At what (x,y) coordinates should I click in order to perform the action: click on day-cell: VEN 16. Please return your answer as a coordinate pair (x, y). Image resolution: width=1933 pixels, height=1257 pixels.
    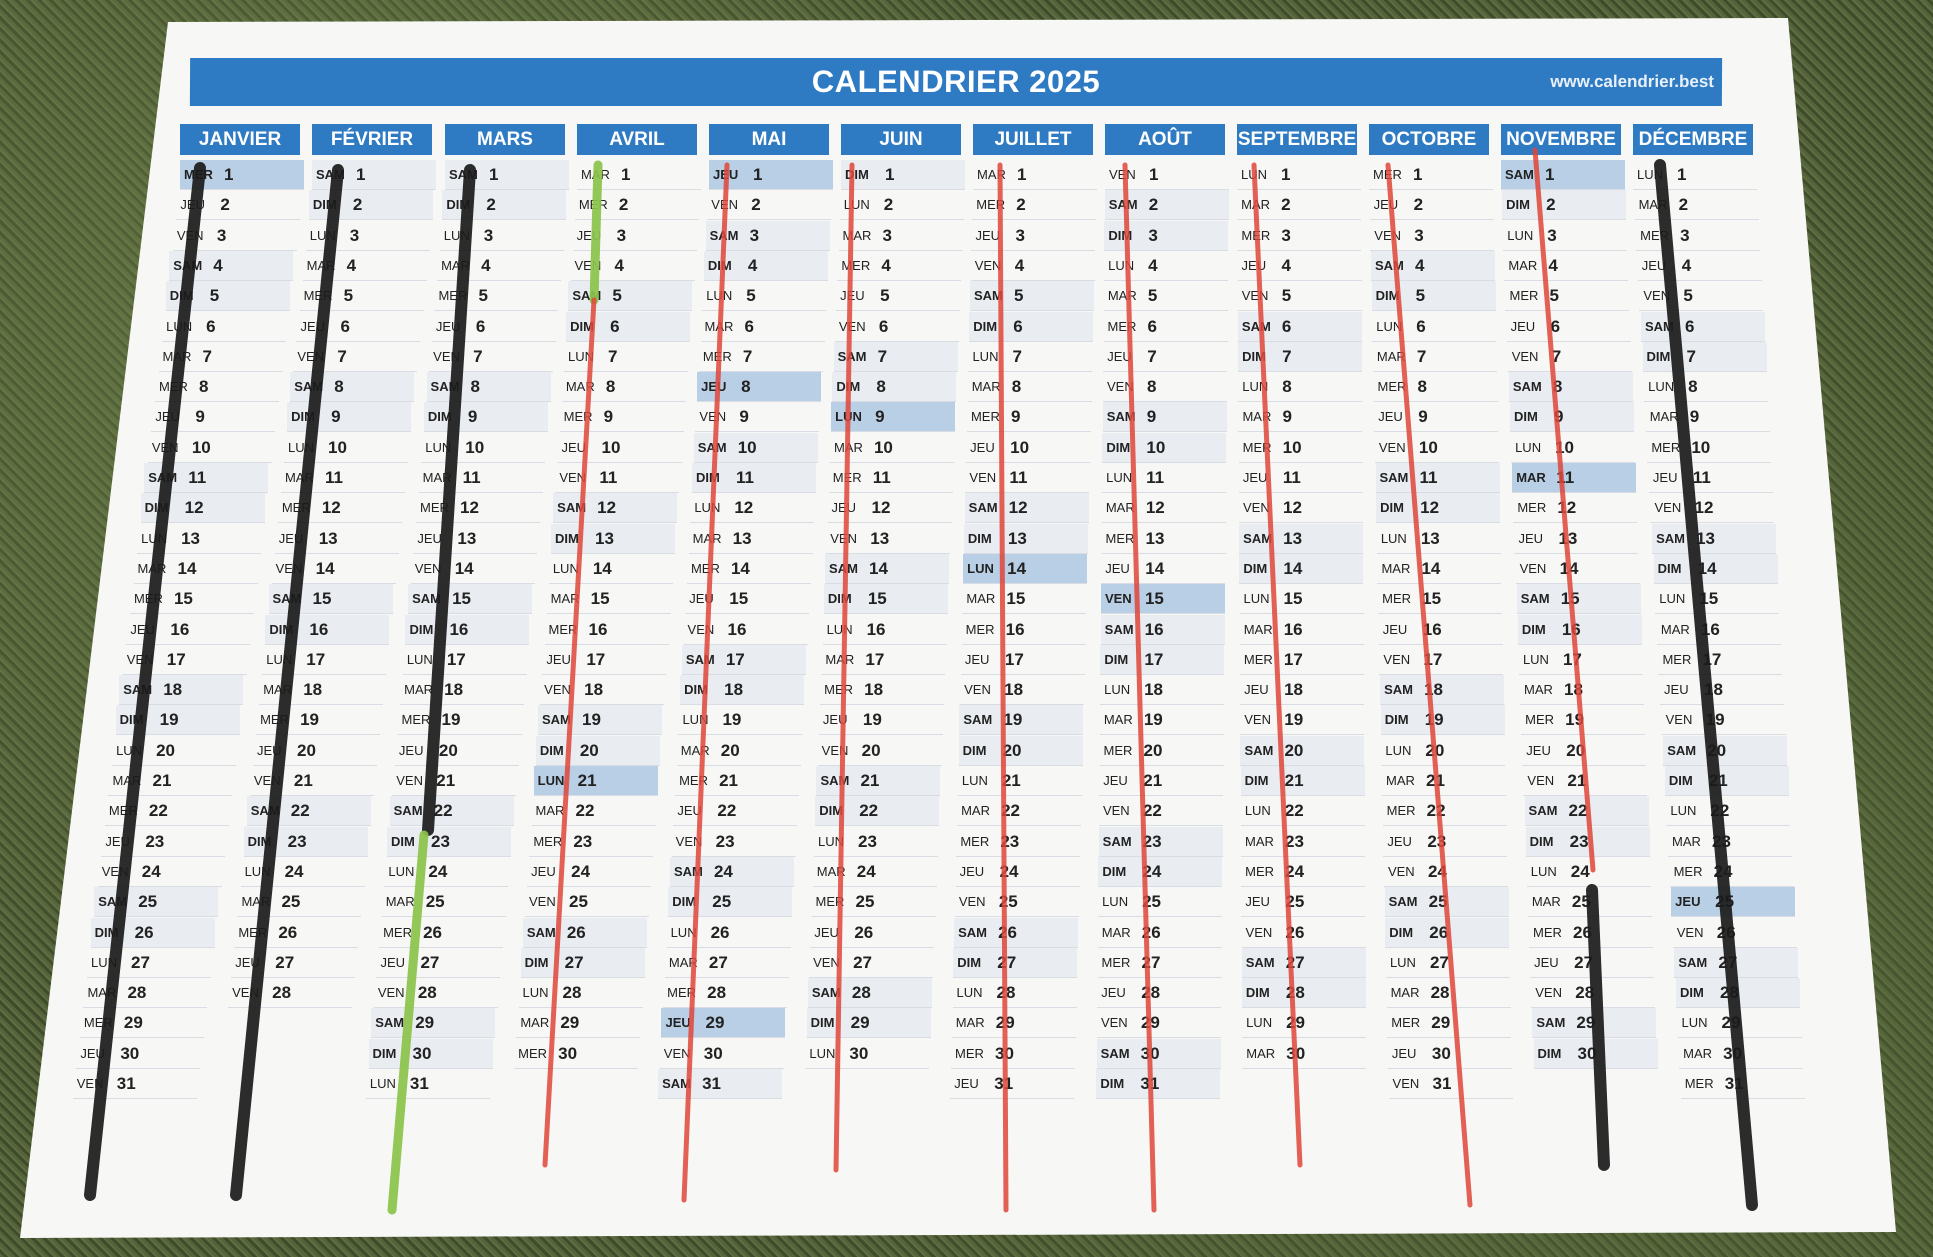
    Looking at the image, I should click on (745, 630).